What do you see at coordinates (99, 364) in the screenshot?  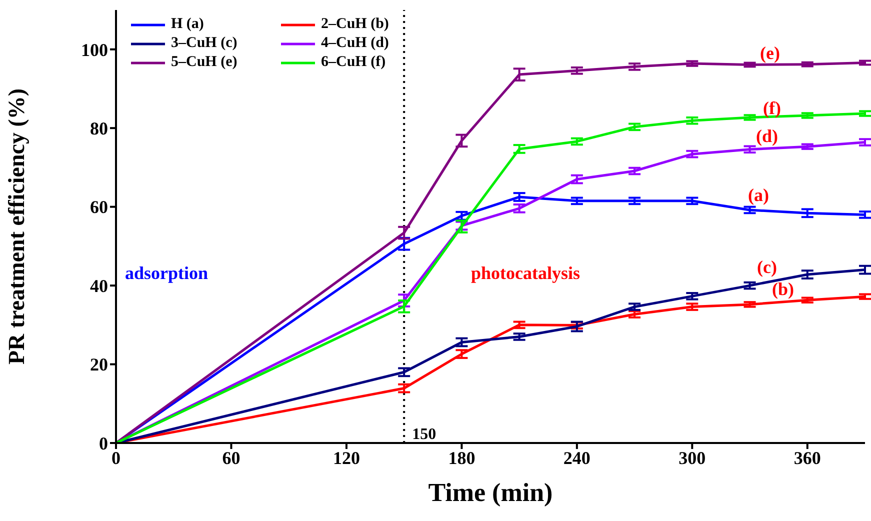 I see `y-tick-label: 20` at bounding box center [99, 364].